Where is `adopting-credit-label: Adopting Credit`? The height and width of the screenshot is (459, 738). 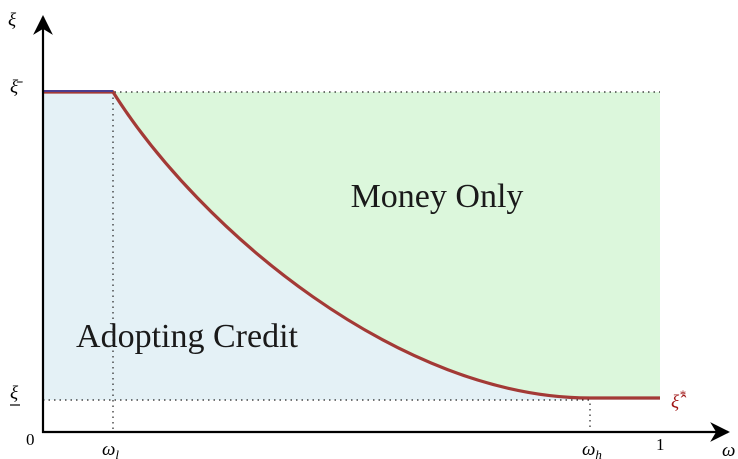
adopting-credit-label: Adopting Credit is located at coordinates (187, 336).